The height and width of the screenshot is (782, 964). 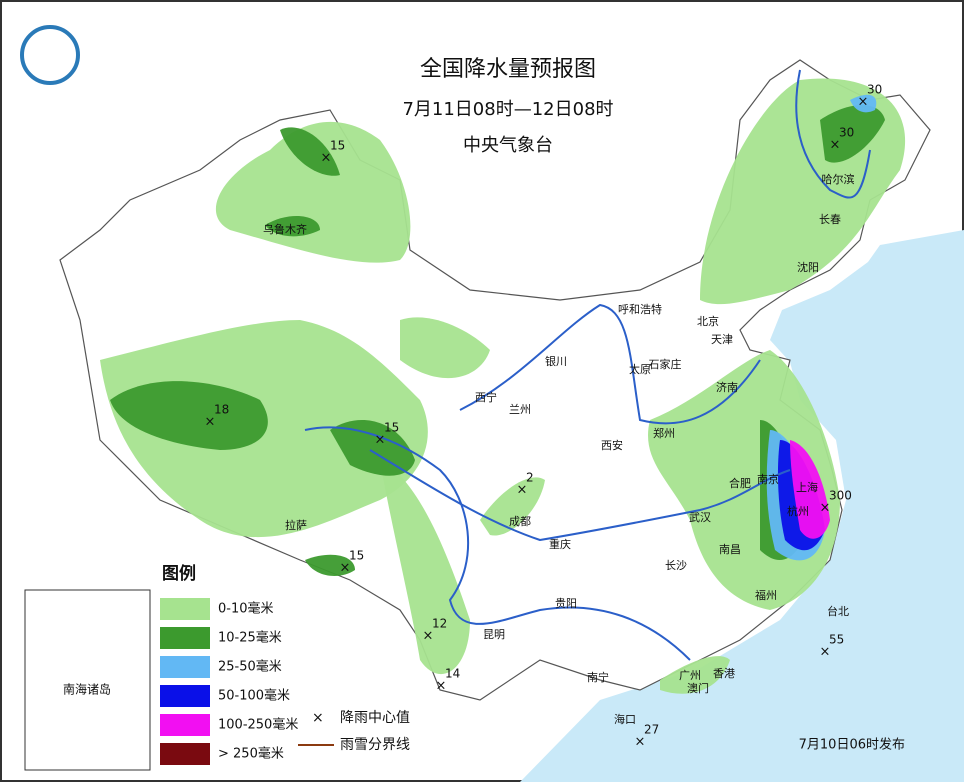 What do you see at coordinates (486, 397) in the screenshot?
I see `city-label: 西宁` at bounding box center [486, 397].